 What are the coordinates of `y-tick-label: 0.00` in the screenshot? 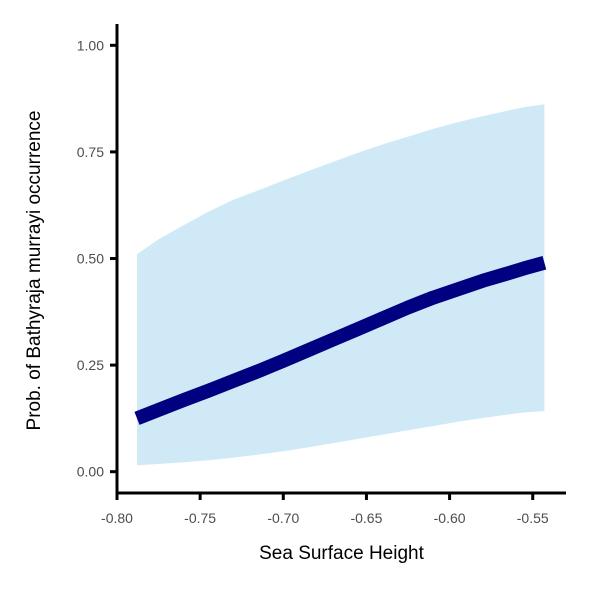 It's located at (90, 472).